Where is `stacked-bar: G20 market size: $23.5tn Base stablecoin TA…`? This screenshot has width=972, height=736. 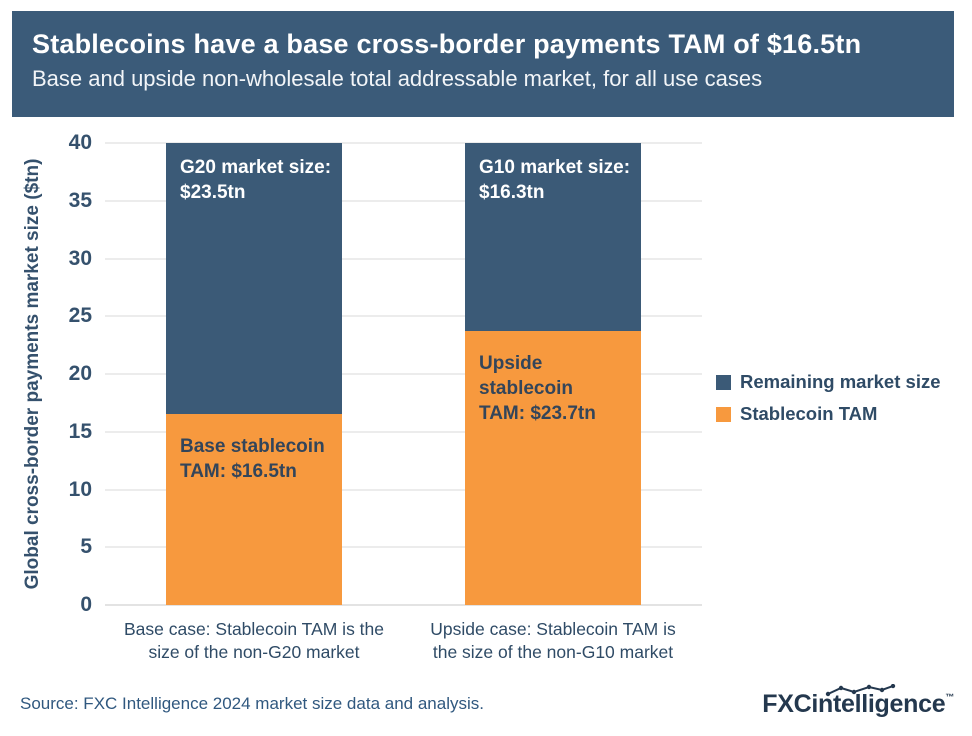
stacked-bar: G20 market size: $23.5tn Base stablecoin TA… is located at coordinates (254, 374).